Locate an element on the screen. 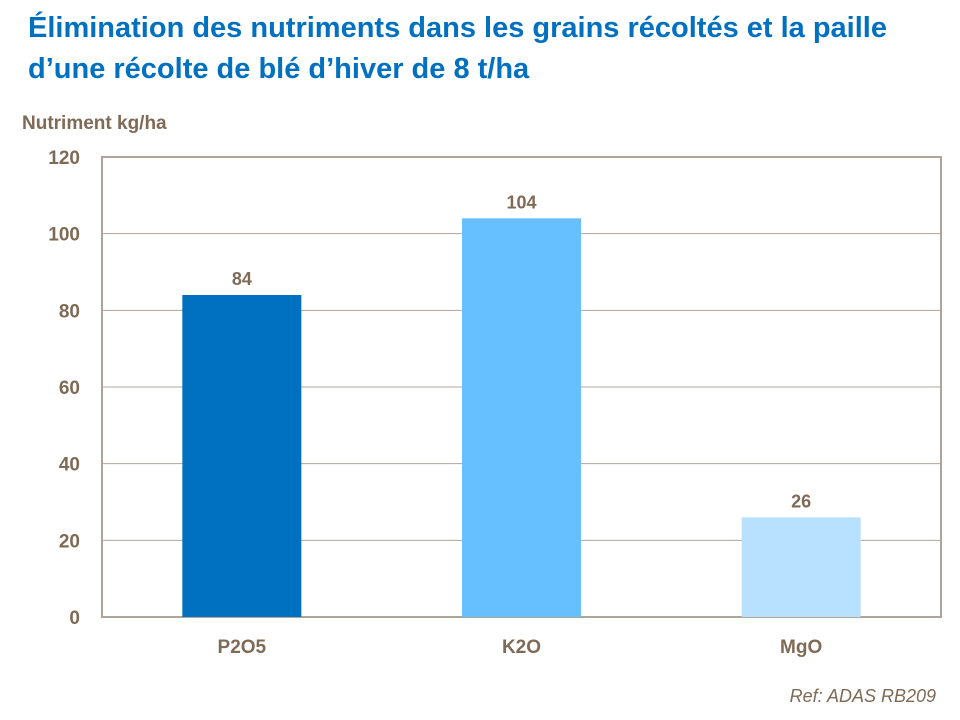 Image resolution: width=960 pixels, height=720 pixels. x-tick-label: K2O is located at coordinates (521, 647).